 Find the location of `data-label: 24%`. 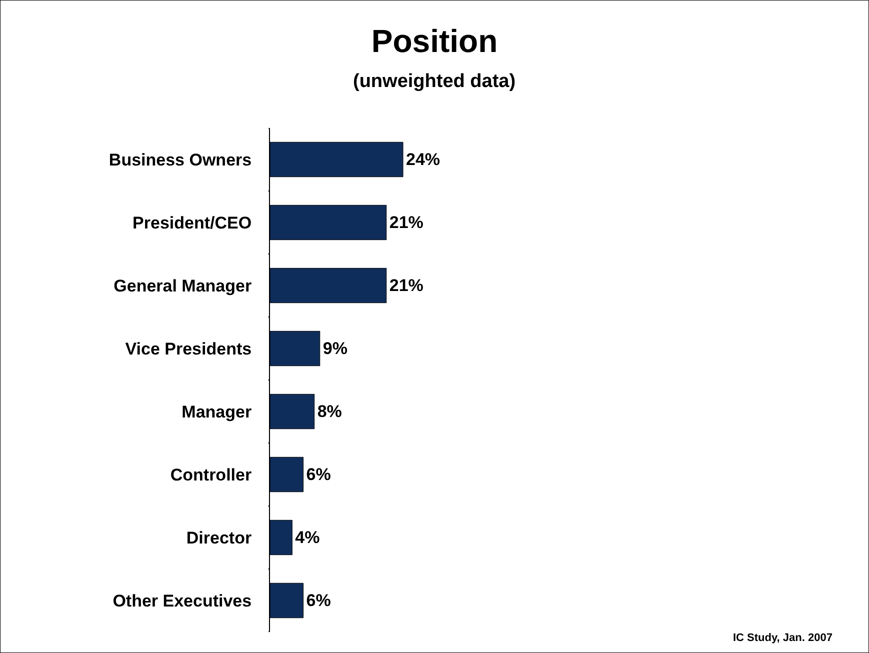

data-label: 24% is located at coordinates (423, 159).